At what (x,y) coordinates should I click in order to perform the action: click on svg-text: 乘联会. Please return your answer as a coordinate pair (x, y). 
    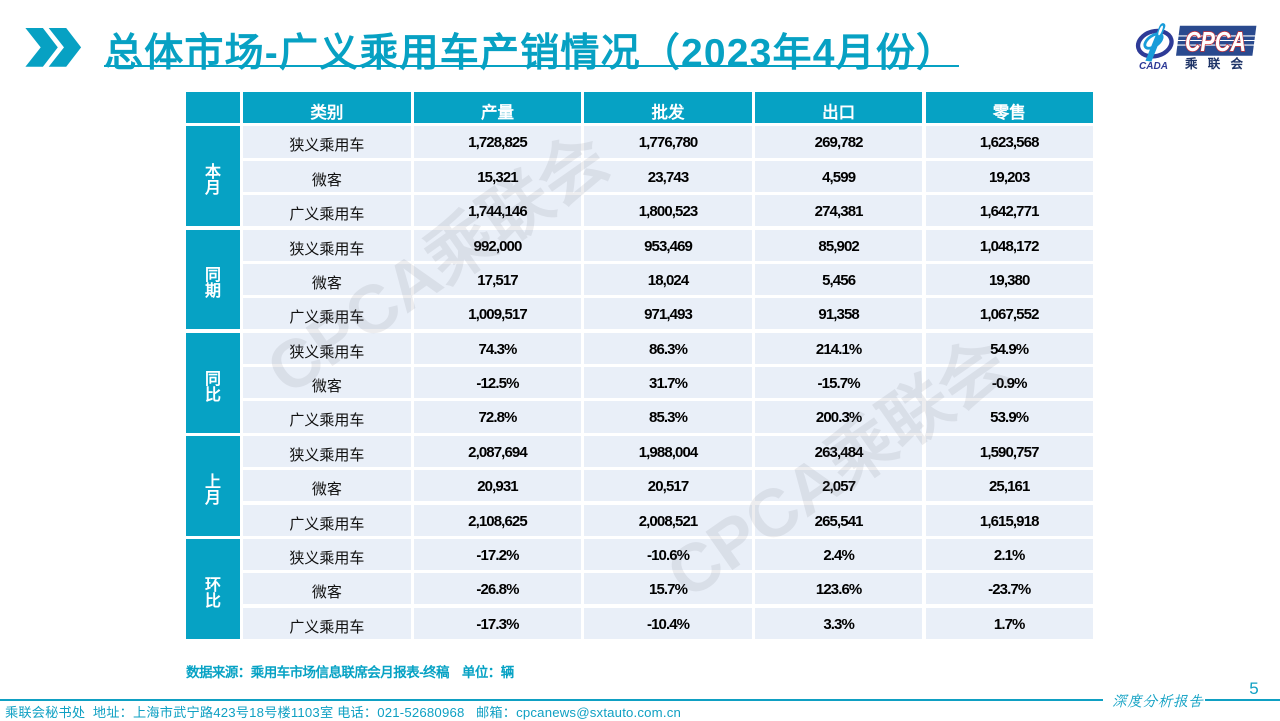
    Looking at the image, I should click on (1213, 63).